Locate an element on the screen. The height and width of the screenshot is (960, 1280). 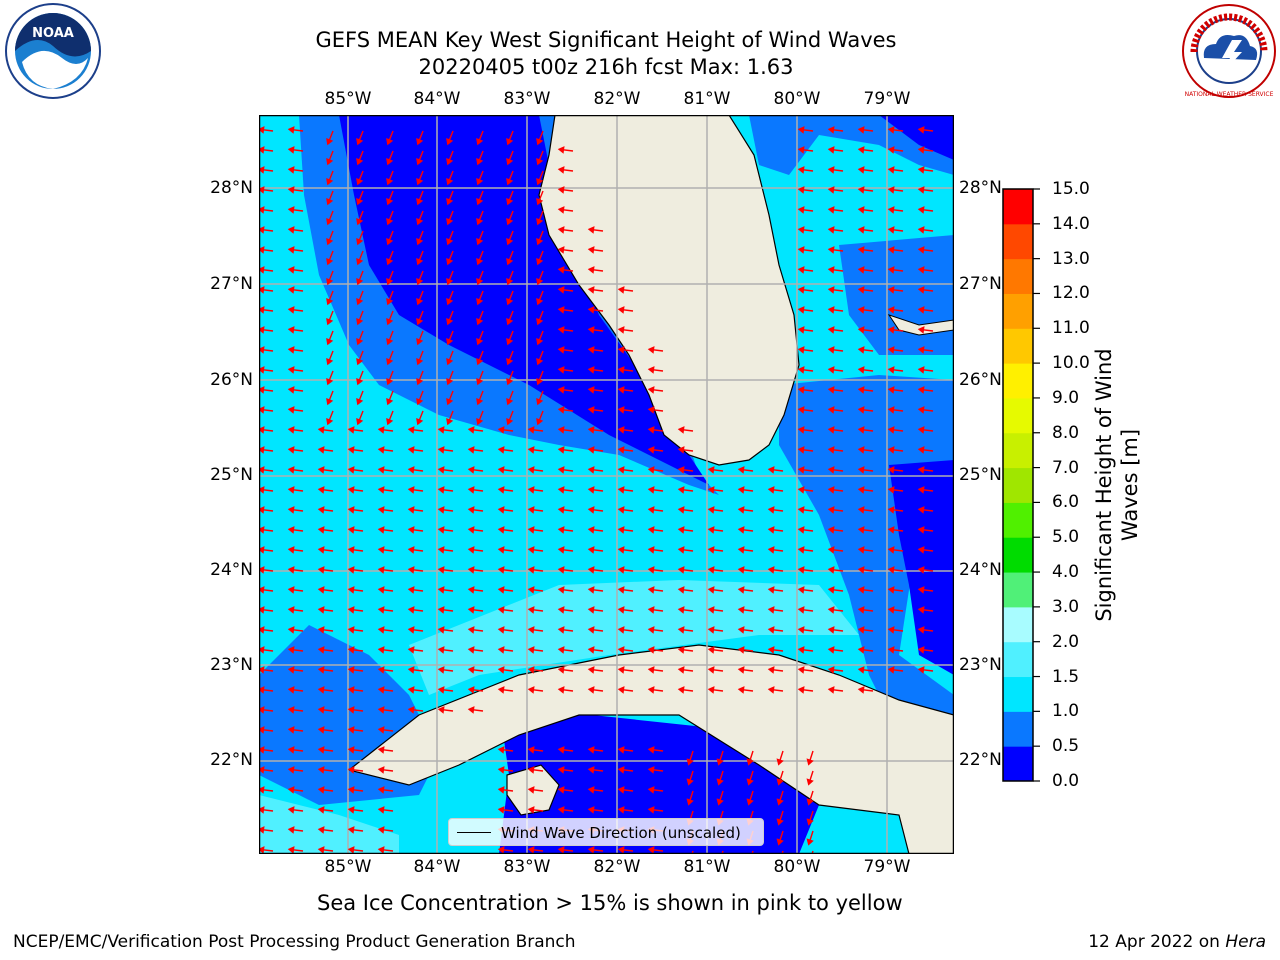
lat-label-left: 22°N is located at coordinates (231, 760).